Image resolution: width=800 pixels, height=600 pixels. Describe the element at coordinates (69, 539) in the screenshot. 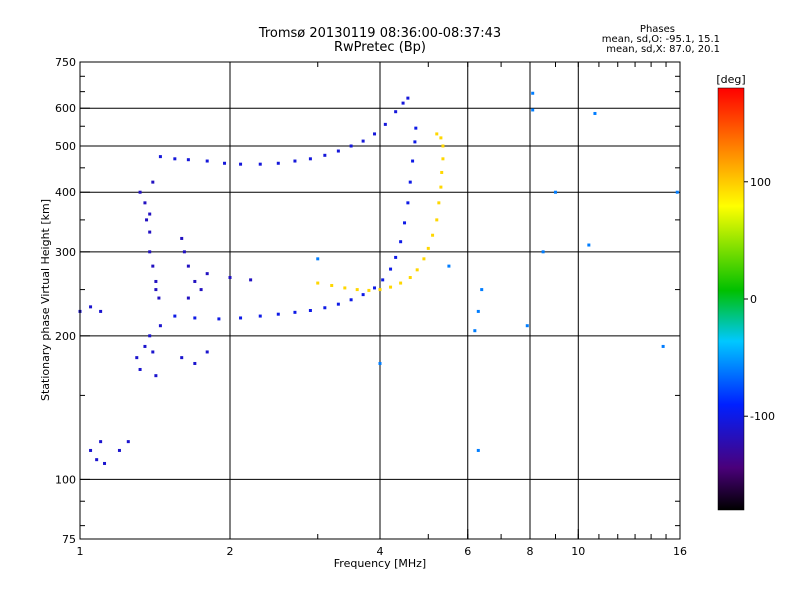

I see `y-tick-label: 75` at that location.